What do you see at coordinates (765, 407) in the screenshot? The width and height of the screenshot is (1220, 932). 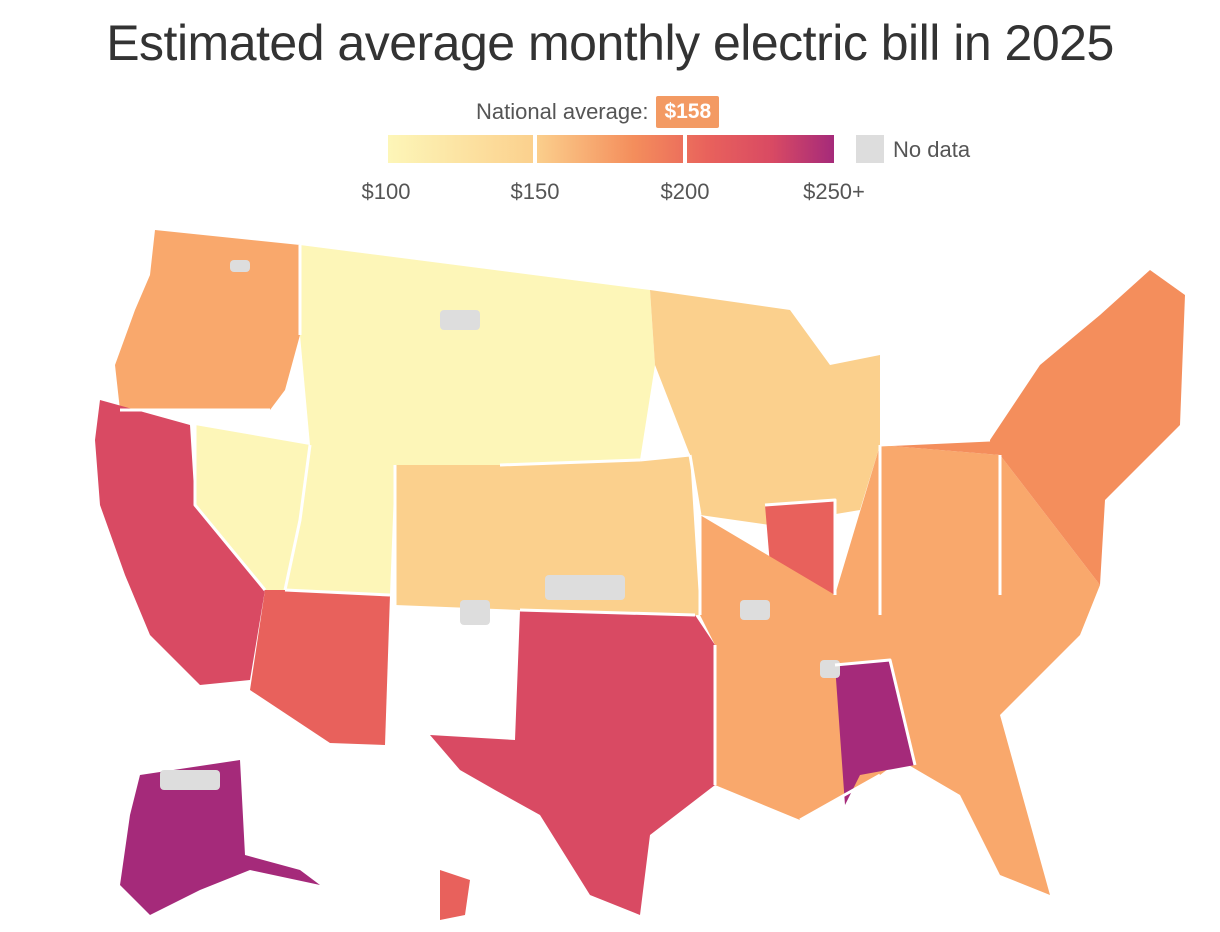 I see `map-region-upper-midwest` at bounding box center [765, 407].